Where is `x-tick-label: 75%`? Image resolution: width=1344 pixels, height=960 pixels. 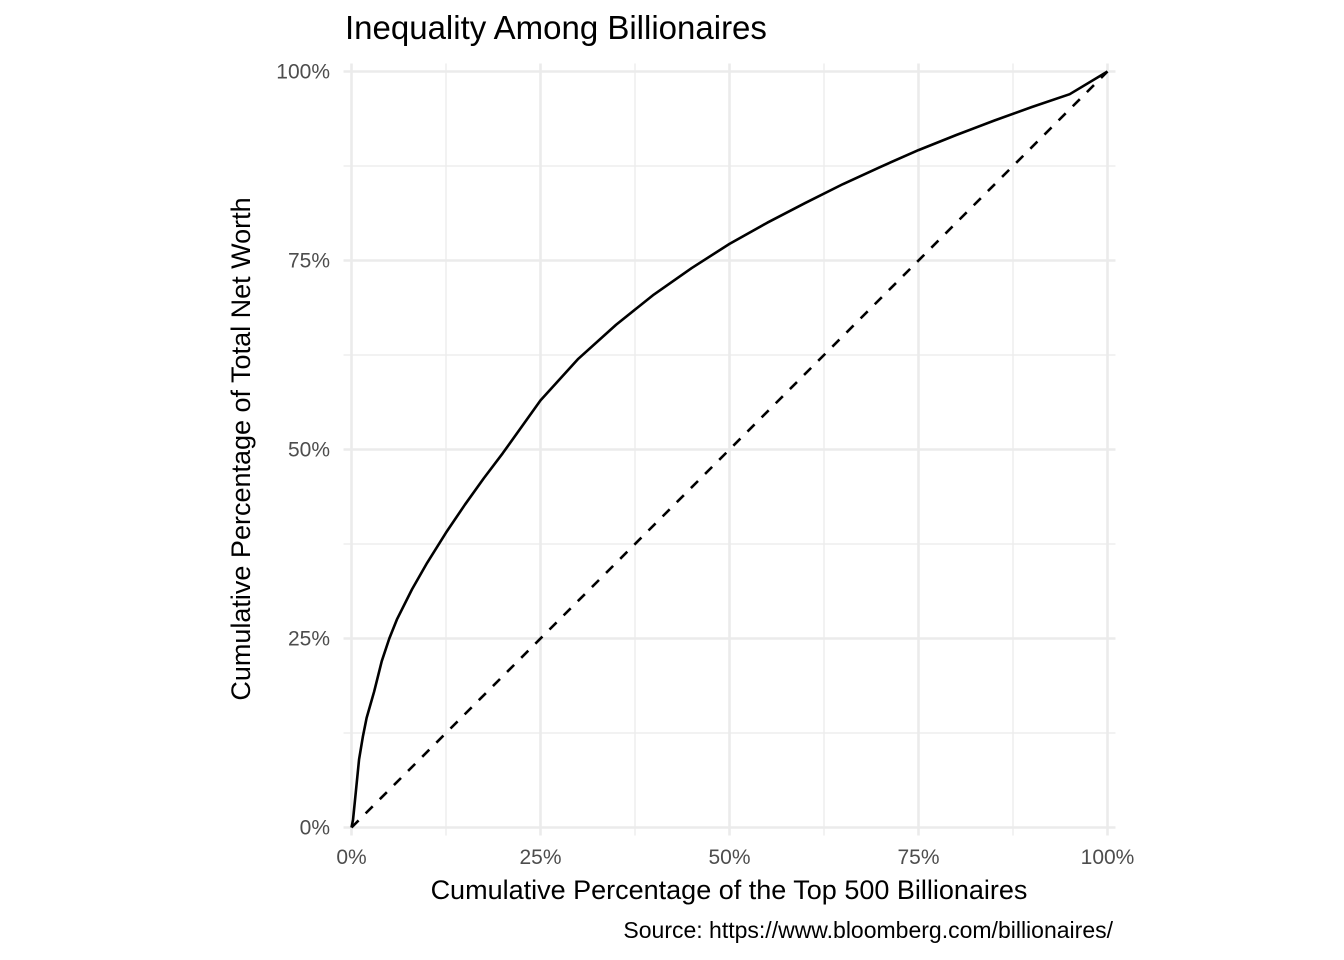 x-tick-label: 75% is located at coordinates (918, 857).